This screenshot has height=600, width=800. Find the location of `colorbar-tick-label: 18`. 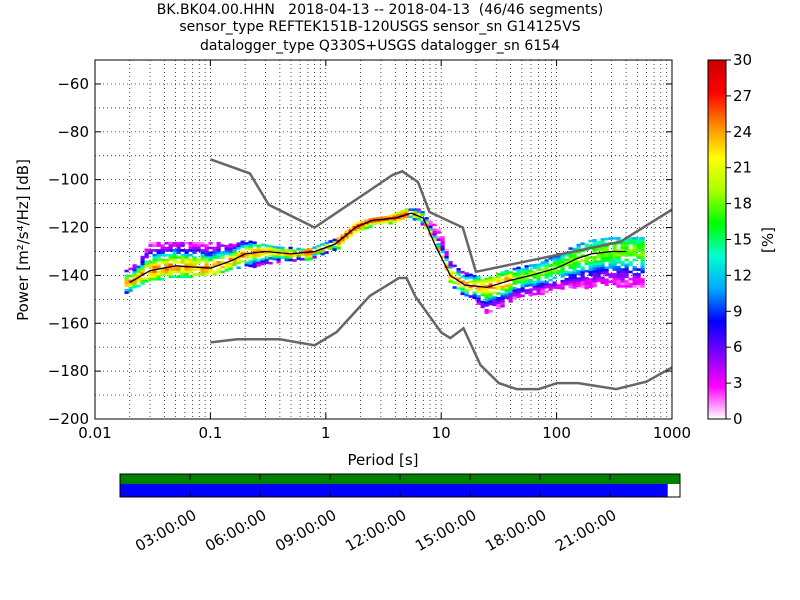

colorbar-tick-label: 18 is located at coordinates (742, 204).